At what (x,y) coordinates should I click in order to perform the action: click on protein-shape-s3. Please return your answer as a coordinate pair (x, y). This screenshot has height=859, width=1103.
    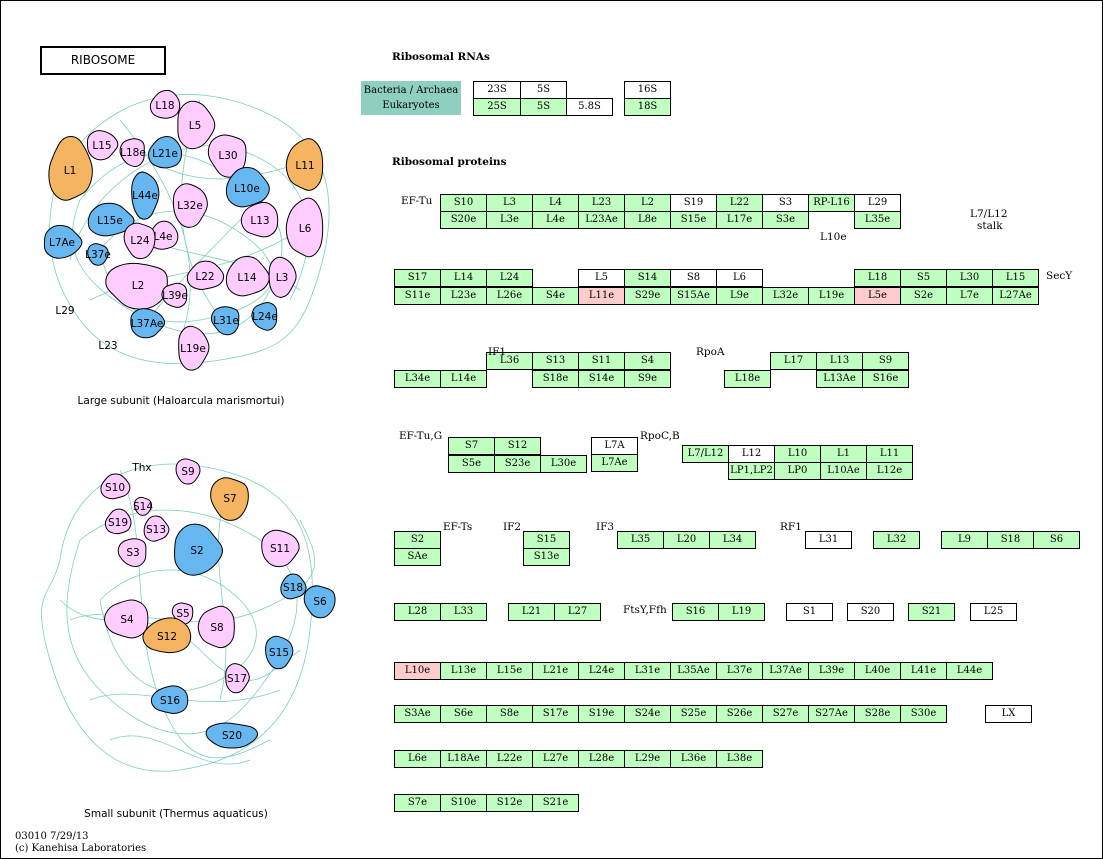
    Looking at the image, I should click on (132, 552).